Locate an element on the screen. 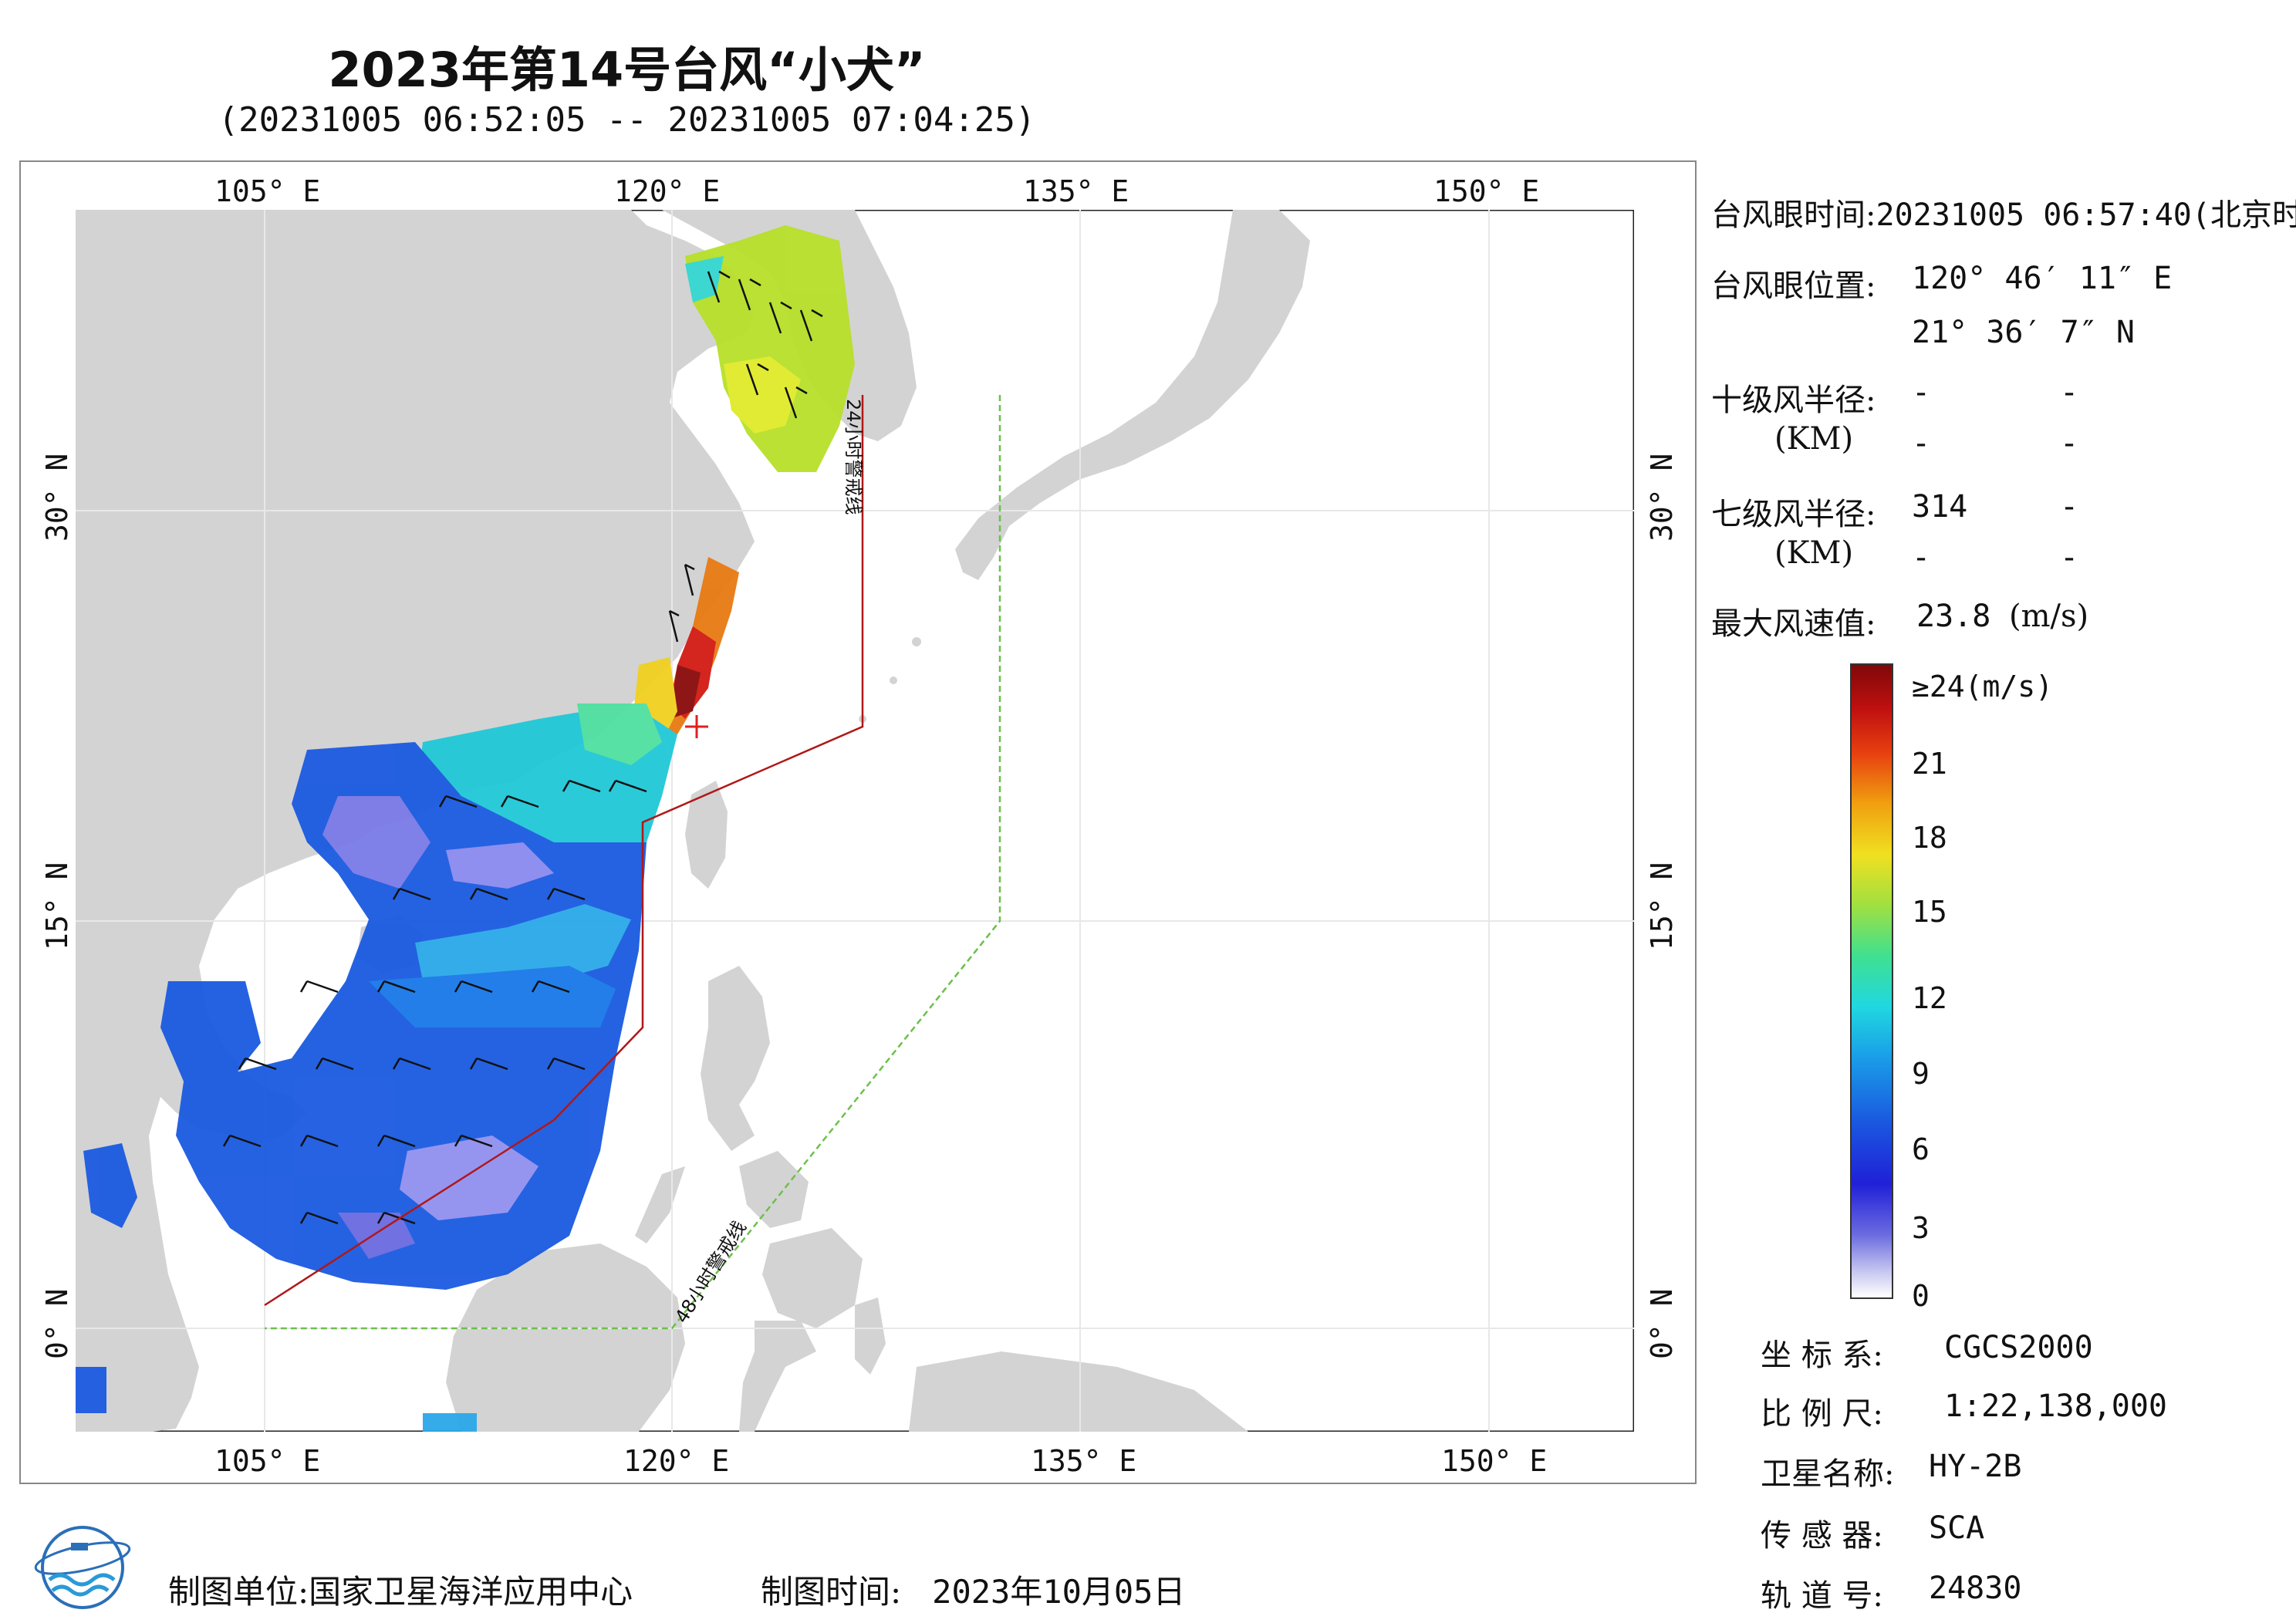  eye-lat-value: 21° 36′ 7″ N is located at coordinates (2023, 332).